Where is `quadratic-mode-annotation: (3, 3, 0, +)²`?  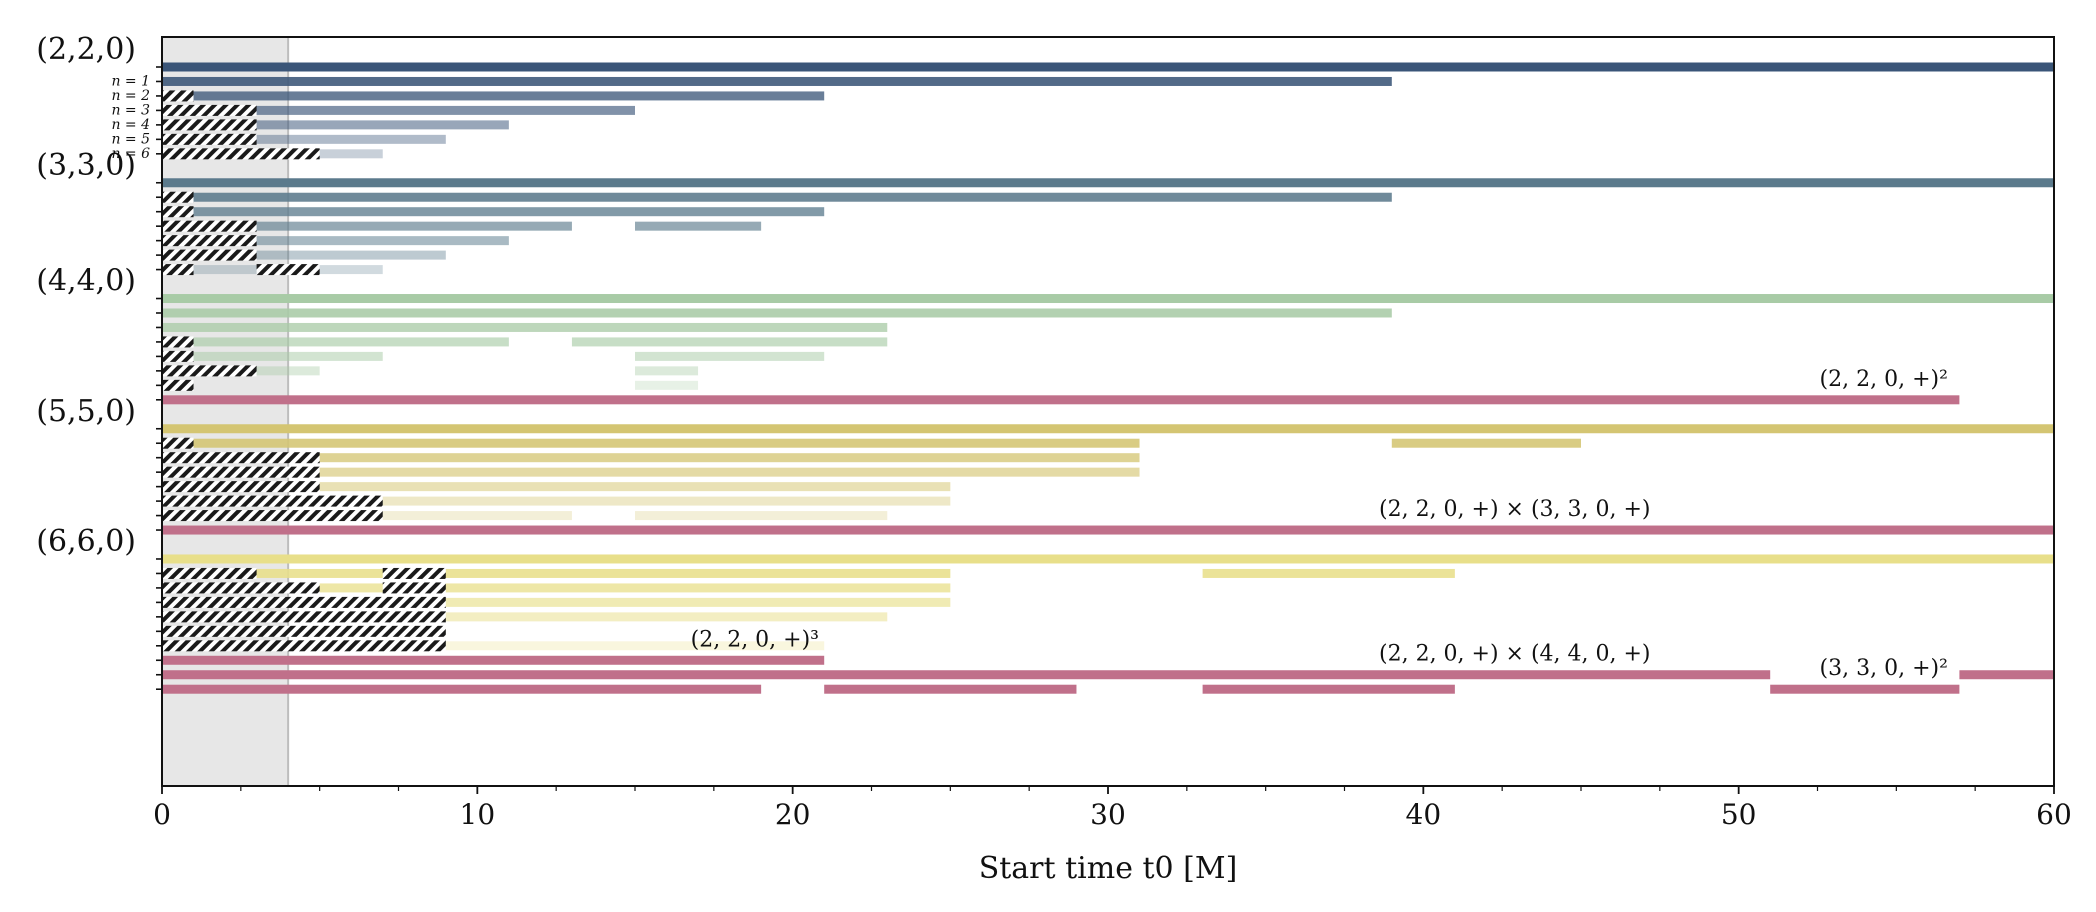 quadratic-mode-annotation: (3, 3, 0, +)² is located at coordinates (1884, 668).